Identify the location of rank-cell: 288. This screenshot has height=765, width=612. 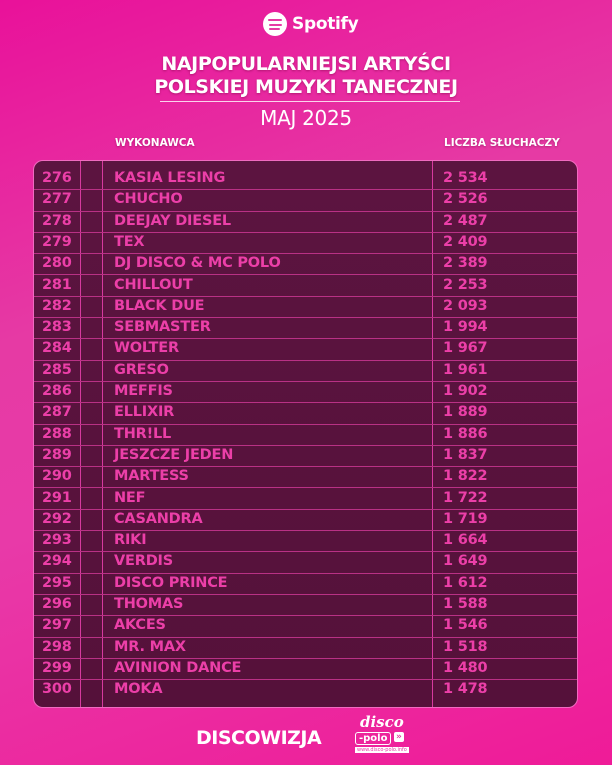
(57, 433).